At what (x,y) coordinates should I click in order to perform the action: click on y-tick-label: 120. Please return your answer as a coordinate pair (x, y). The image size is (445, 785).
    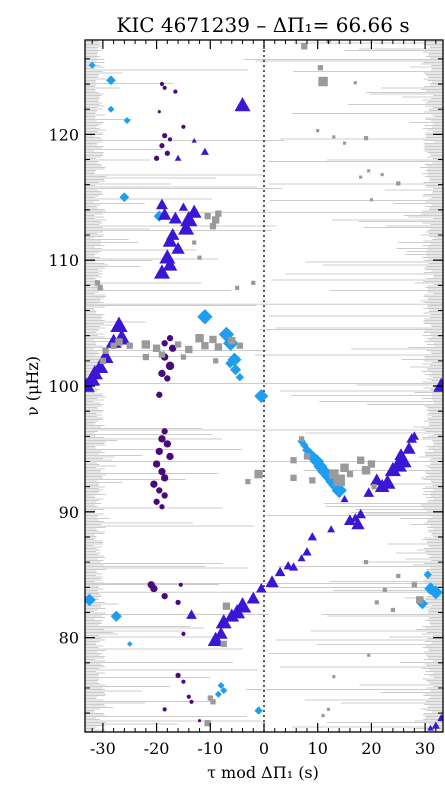
    Looking at the image, I should click on (63, 134).